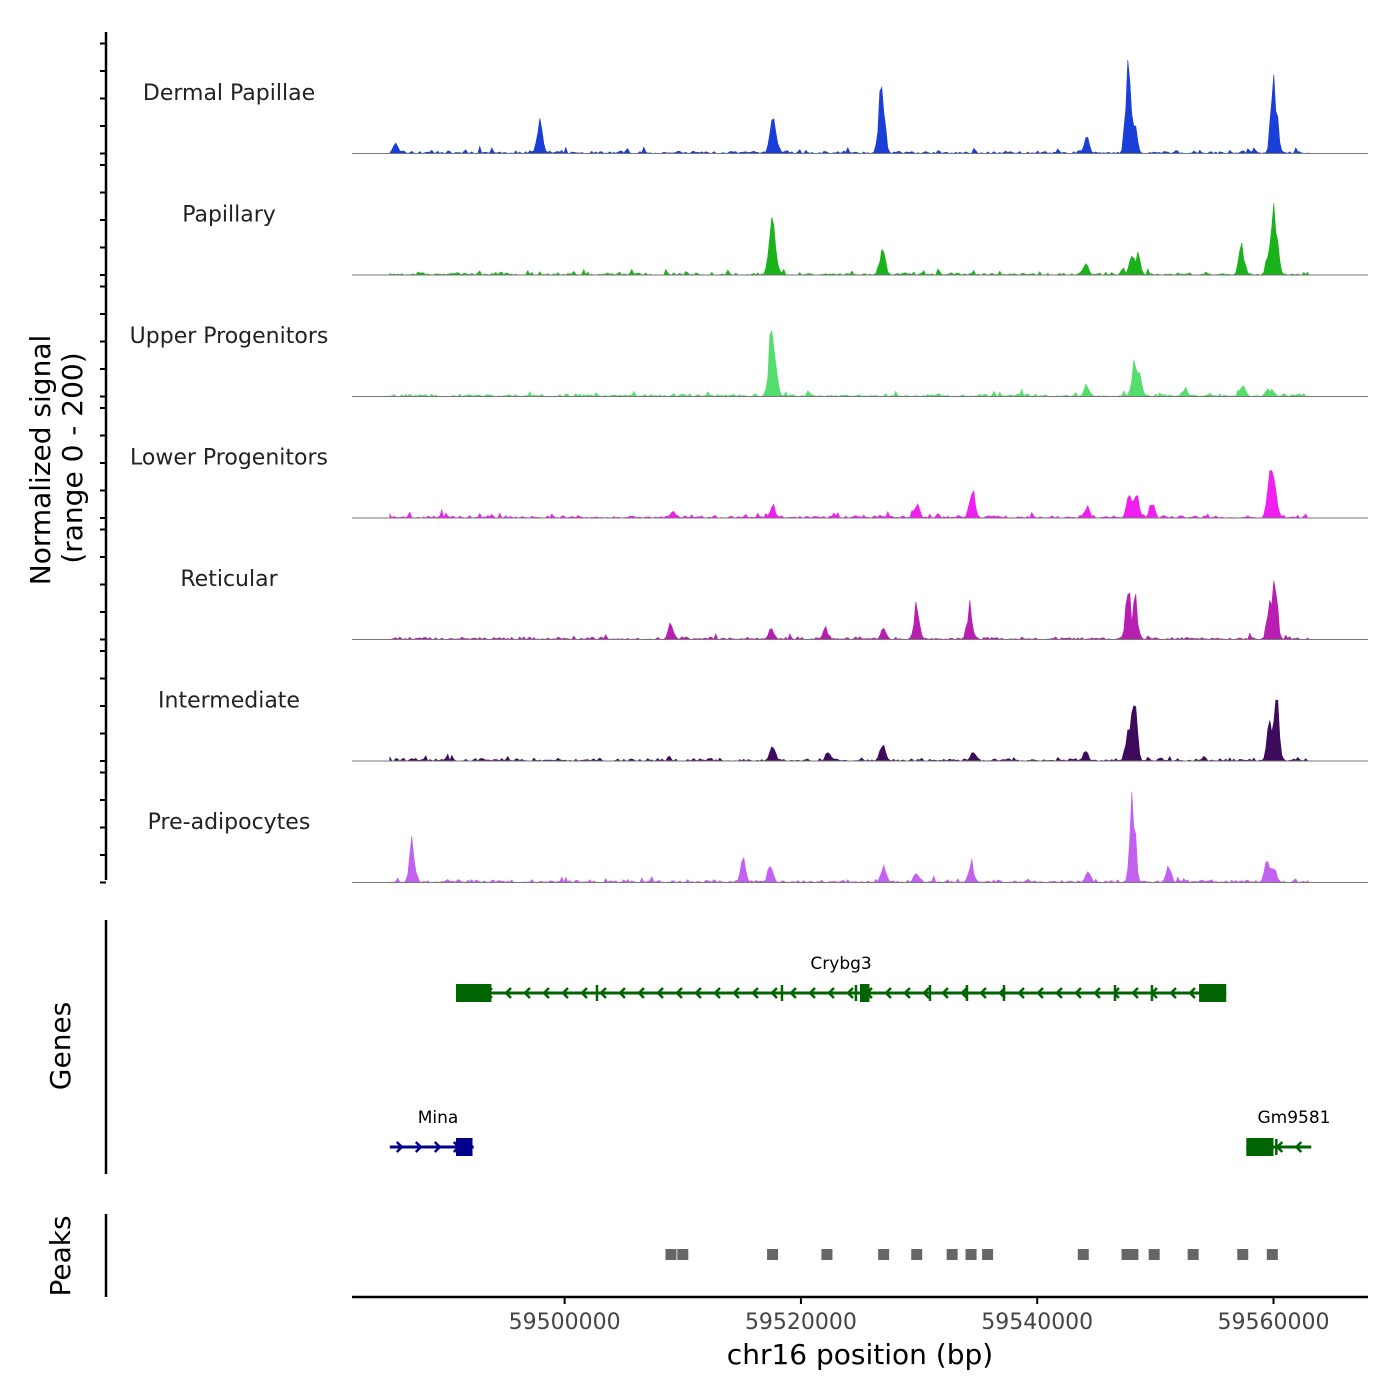 The image size is (1400, 1400). I want to click on track-upper-progenitors: Upper Progenitors, so click(749, 360).